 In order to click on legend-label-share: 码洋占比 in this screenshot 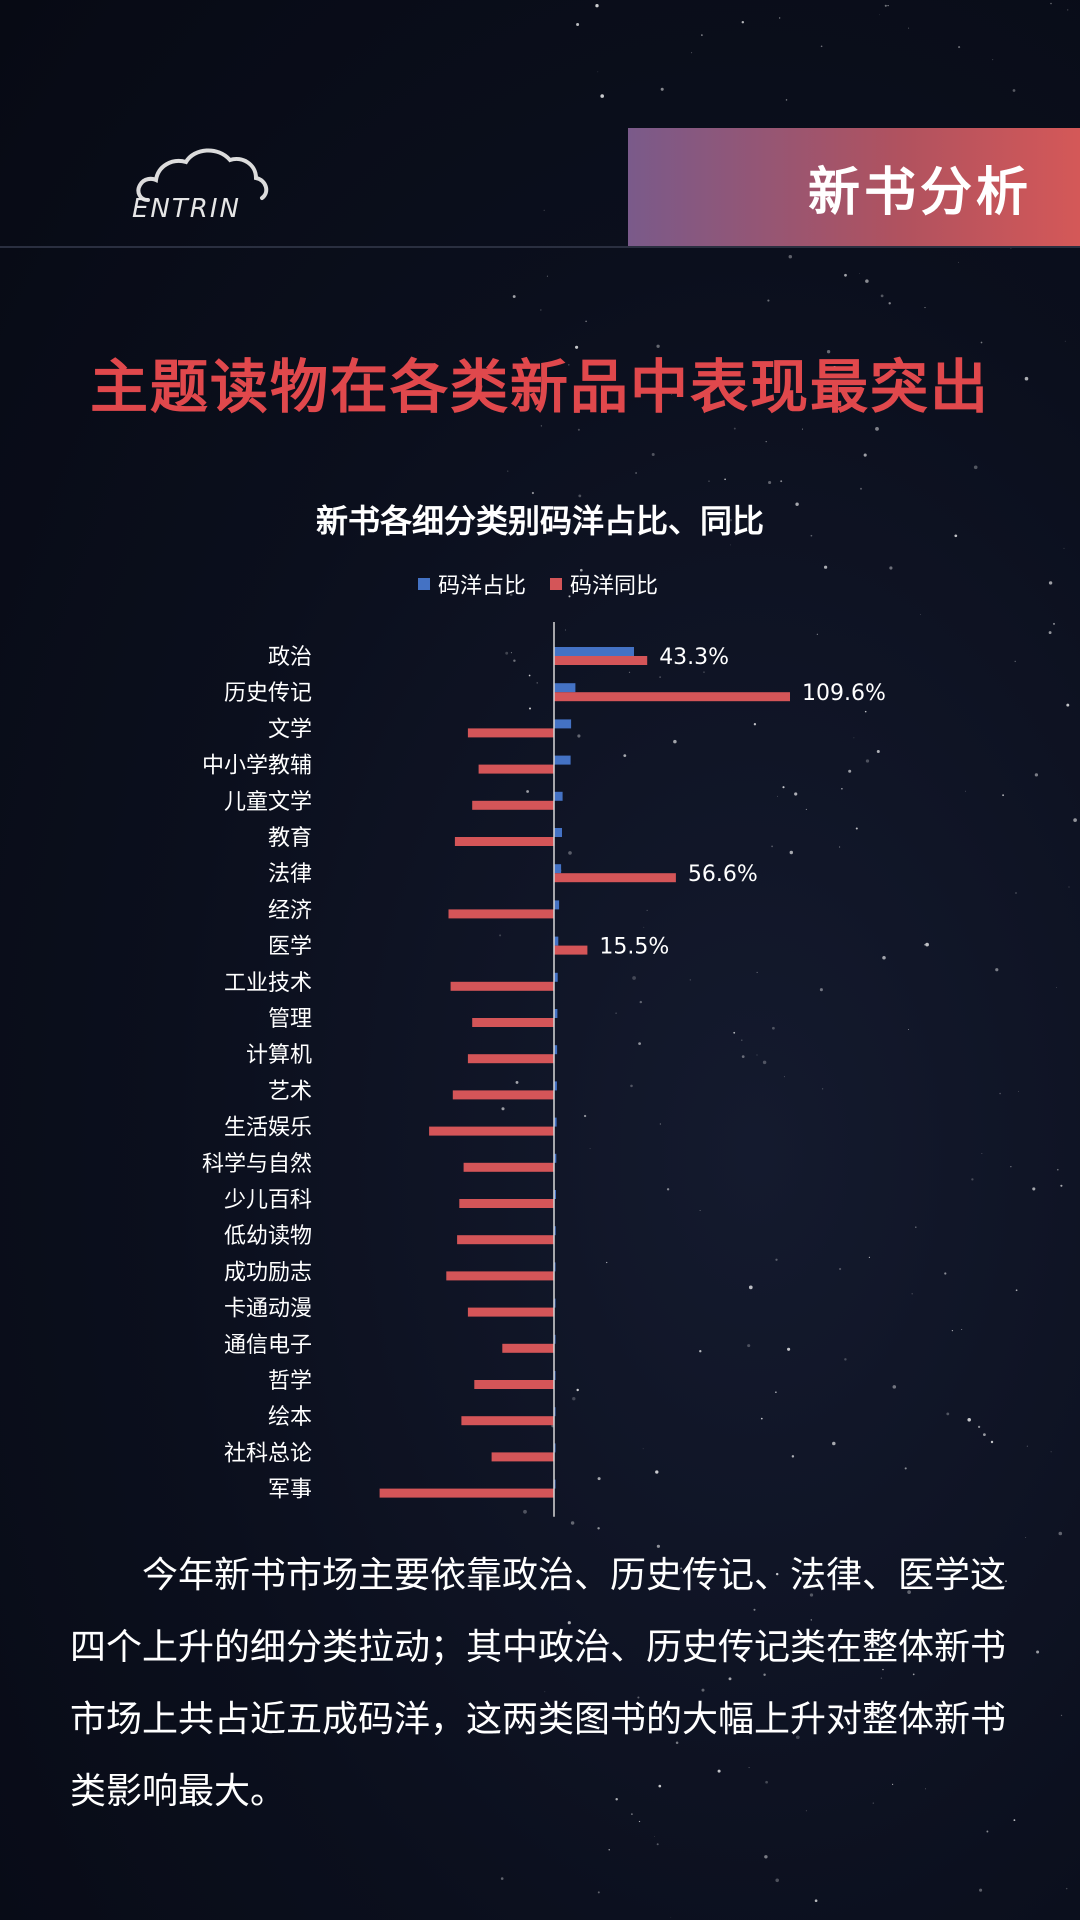, I will do `click(482, 586)`.